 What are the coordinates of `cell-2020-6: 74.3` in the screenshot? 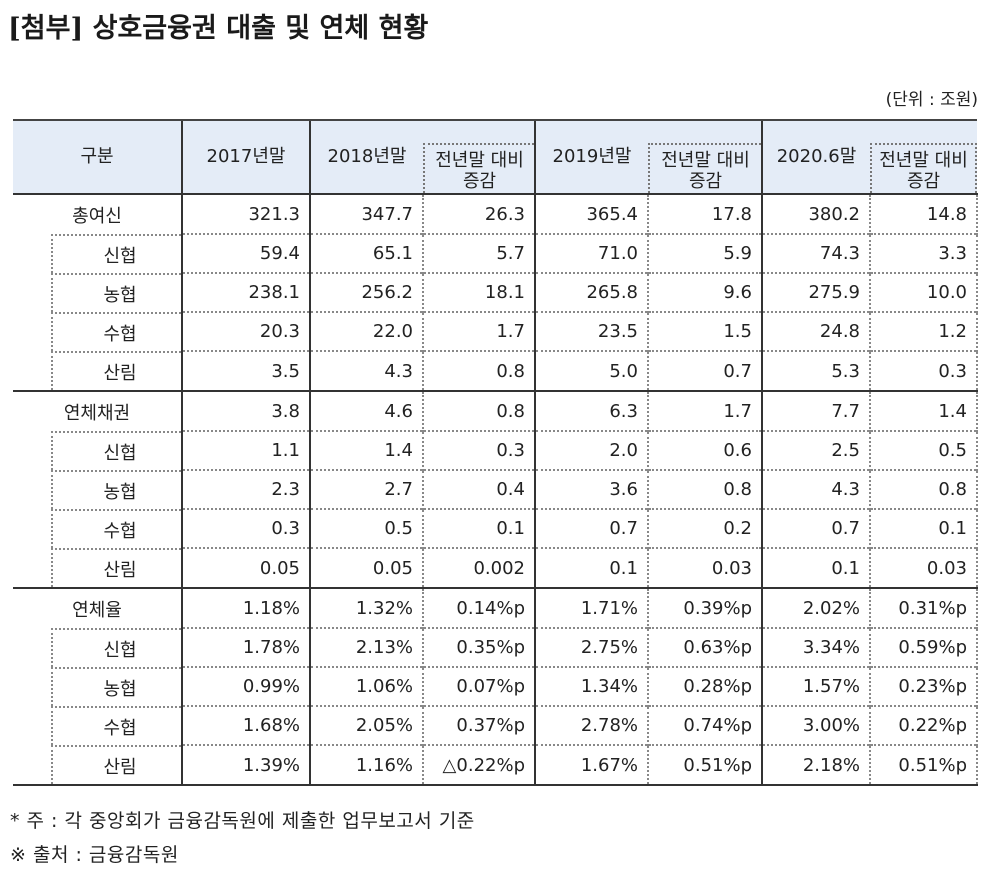 It's located at (815, 253).